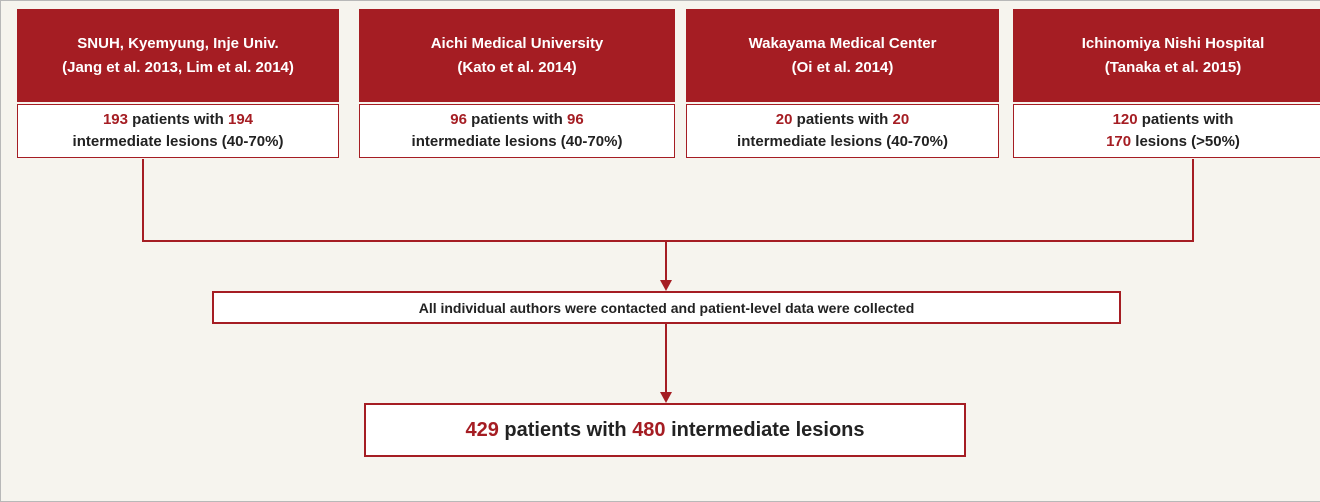  I want to click on body-line: 170 lesions (>50%), so click(1167, 142).